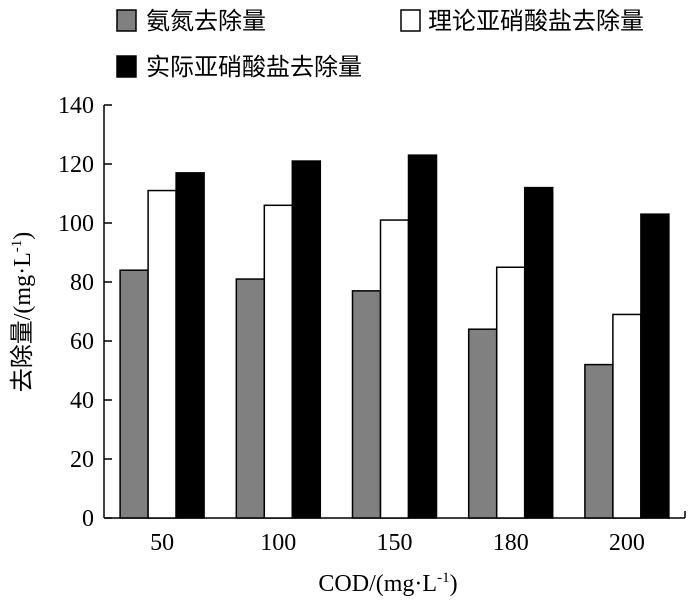 The width and height of the screenshot is (700, 601). I want to click on y-axis-title-end: ), so click(23, 236).